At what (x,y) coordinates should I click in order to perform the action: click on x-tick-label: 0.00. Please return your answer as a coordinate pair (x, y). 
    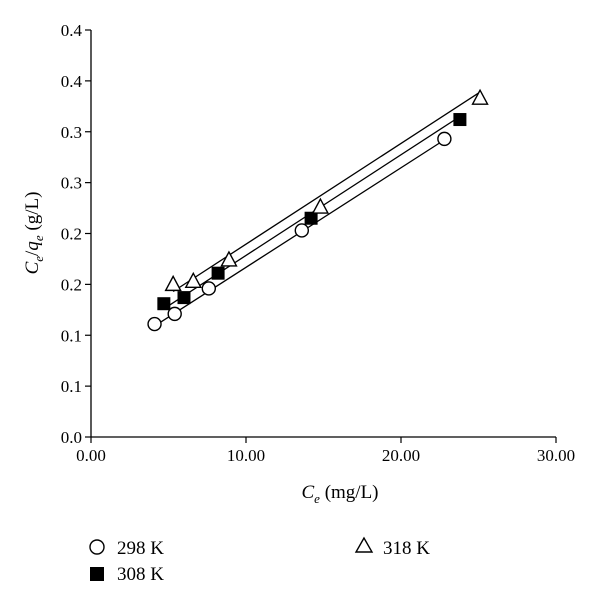
    Looking at the image, I should click on (91, 455).